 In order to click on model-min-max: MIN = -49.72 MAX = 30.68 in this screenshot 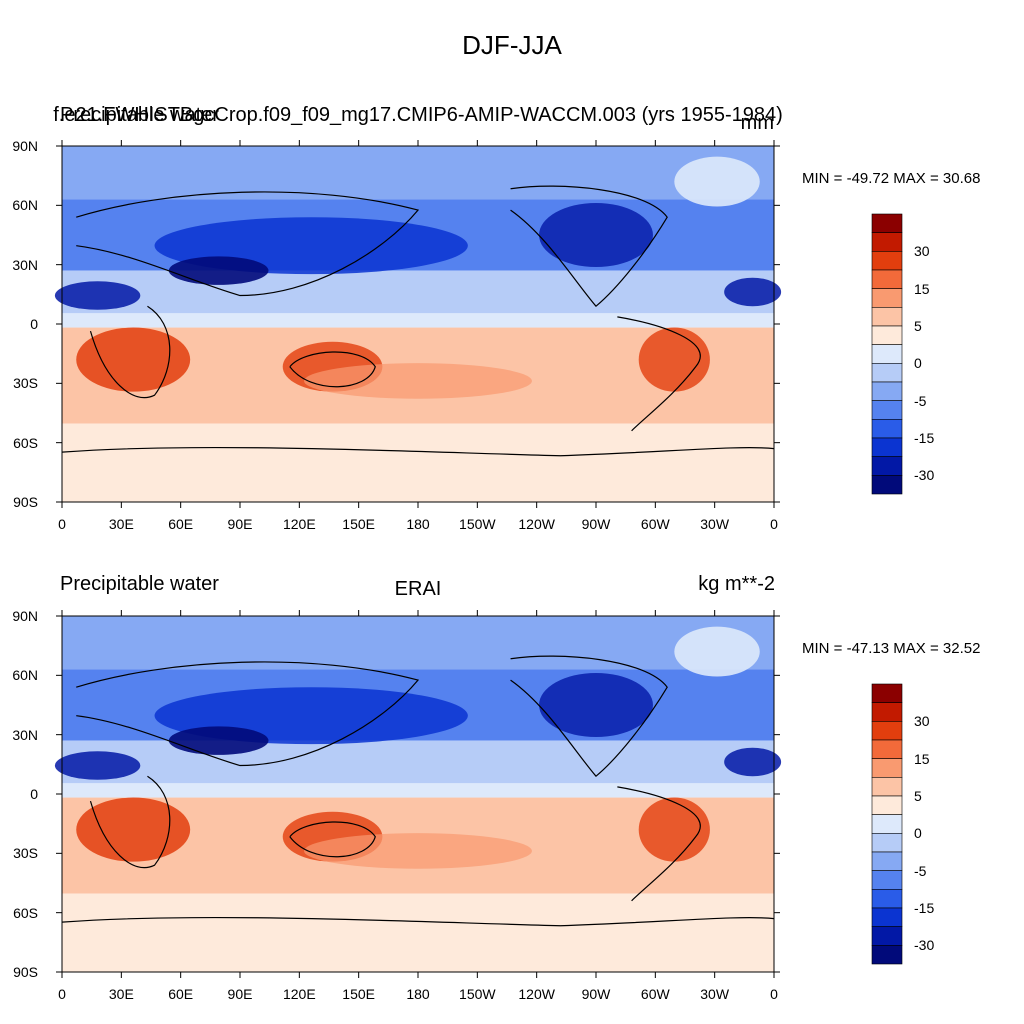, I will do `click(891, 178)`.